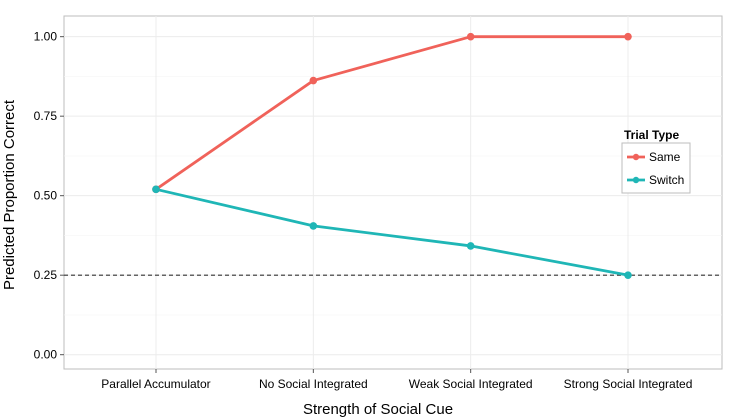  Describe the element at coordinates (666, 180) in the screenshot. I see `legend-label-switch: Switch` at that location.